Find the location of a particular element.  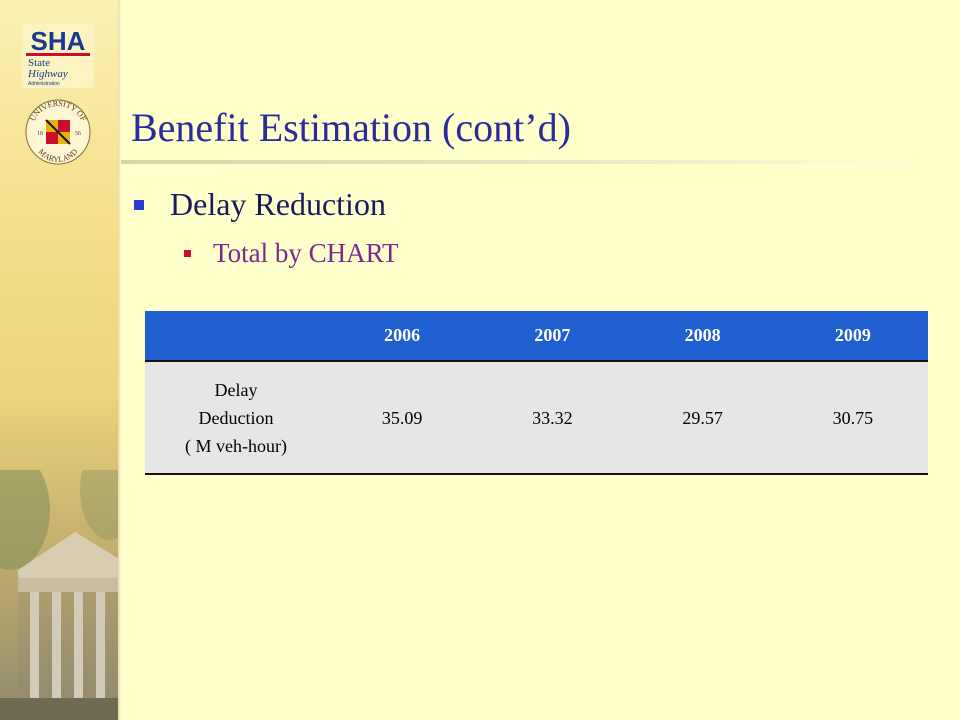

table-header-cell-2008: 2008 is located at coordinates (702, 336).